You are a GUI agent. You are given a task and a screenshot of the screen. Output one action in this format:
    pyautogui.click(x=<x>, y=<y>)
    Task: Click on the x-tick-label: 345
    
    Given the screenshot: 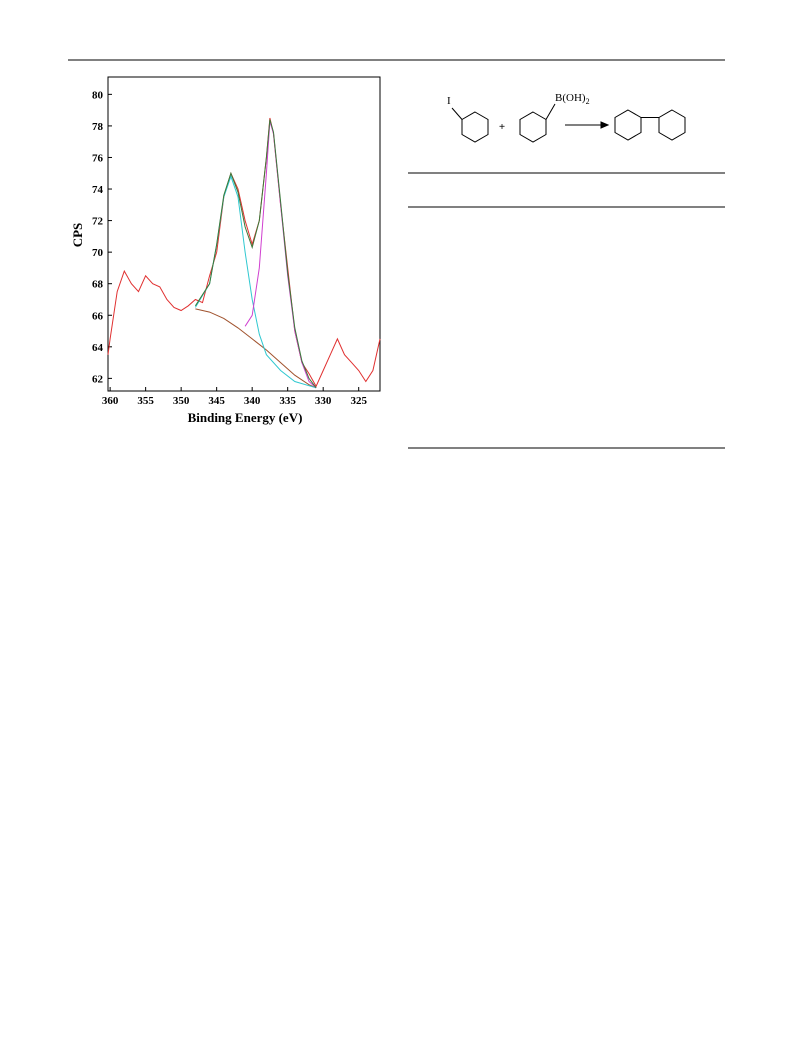 What is the action you would take?
    pyautogui.click(x=216, y=401)
    